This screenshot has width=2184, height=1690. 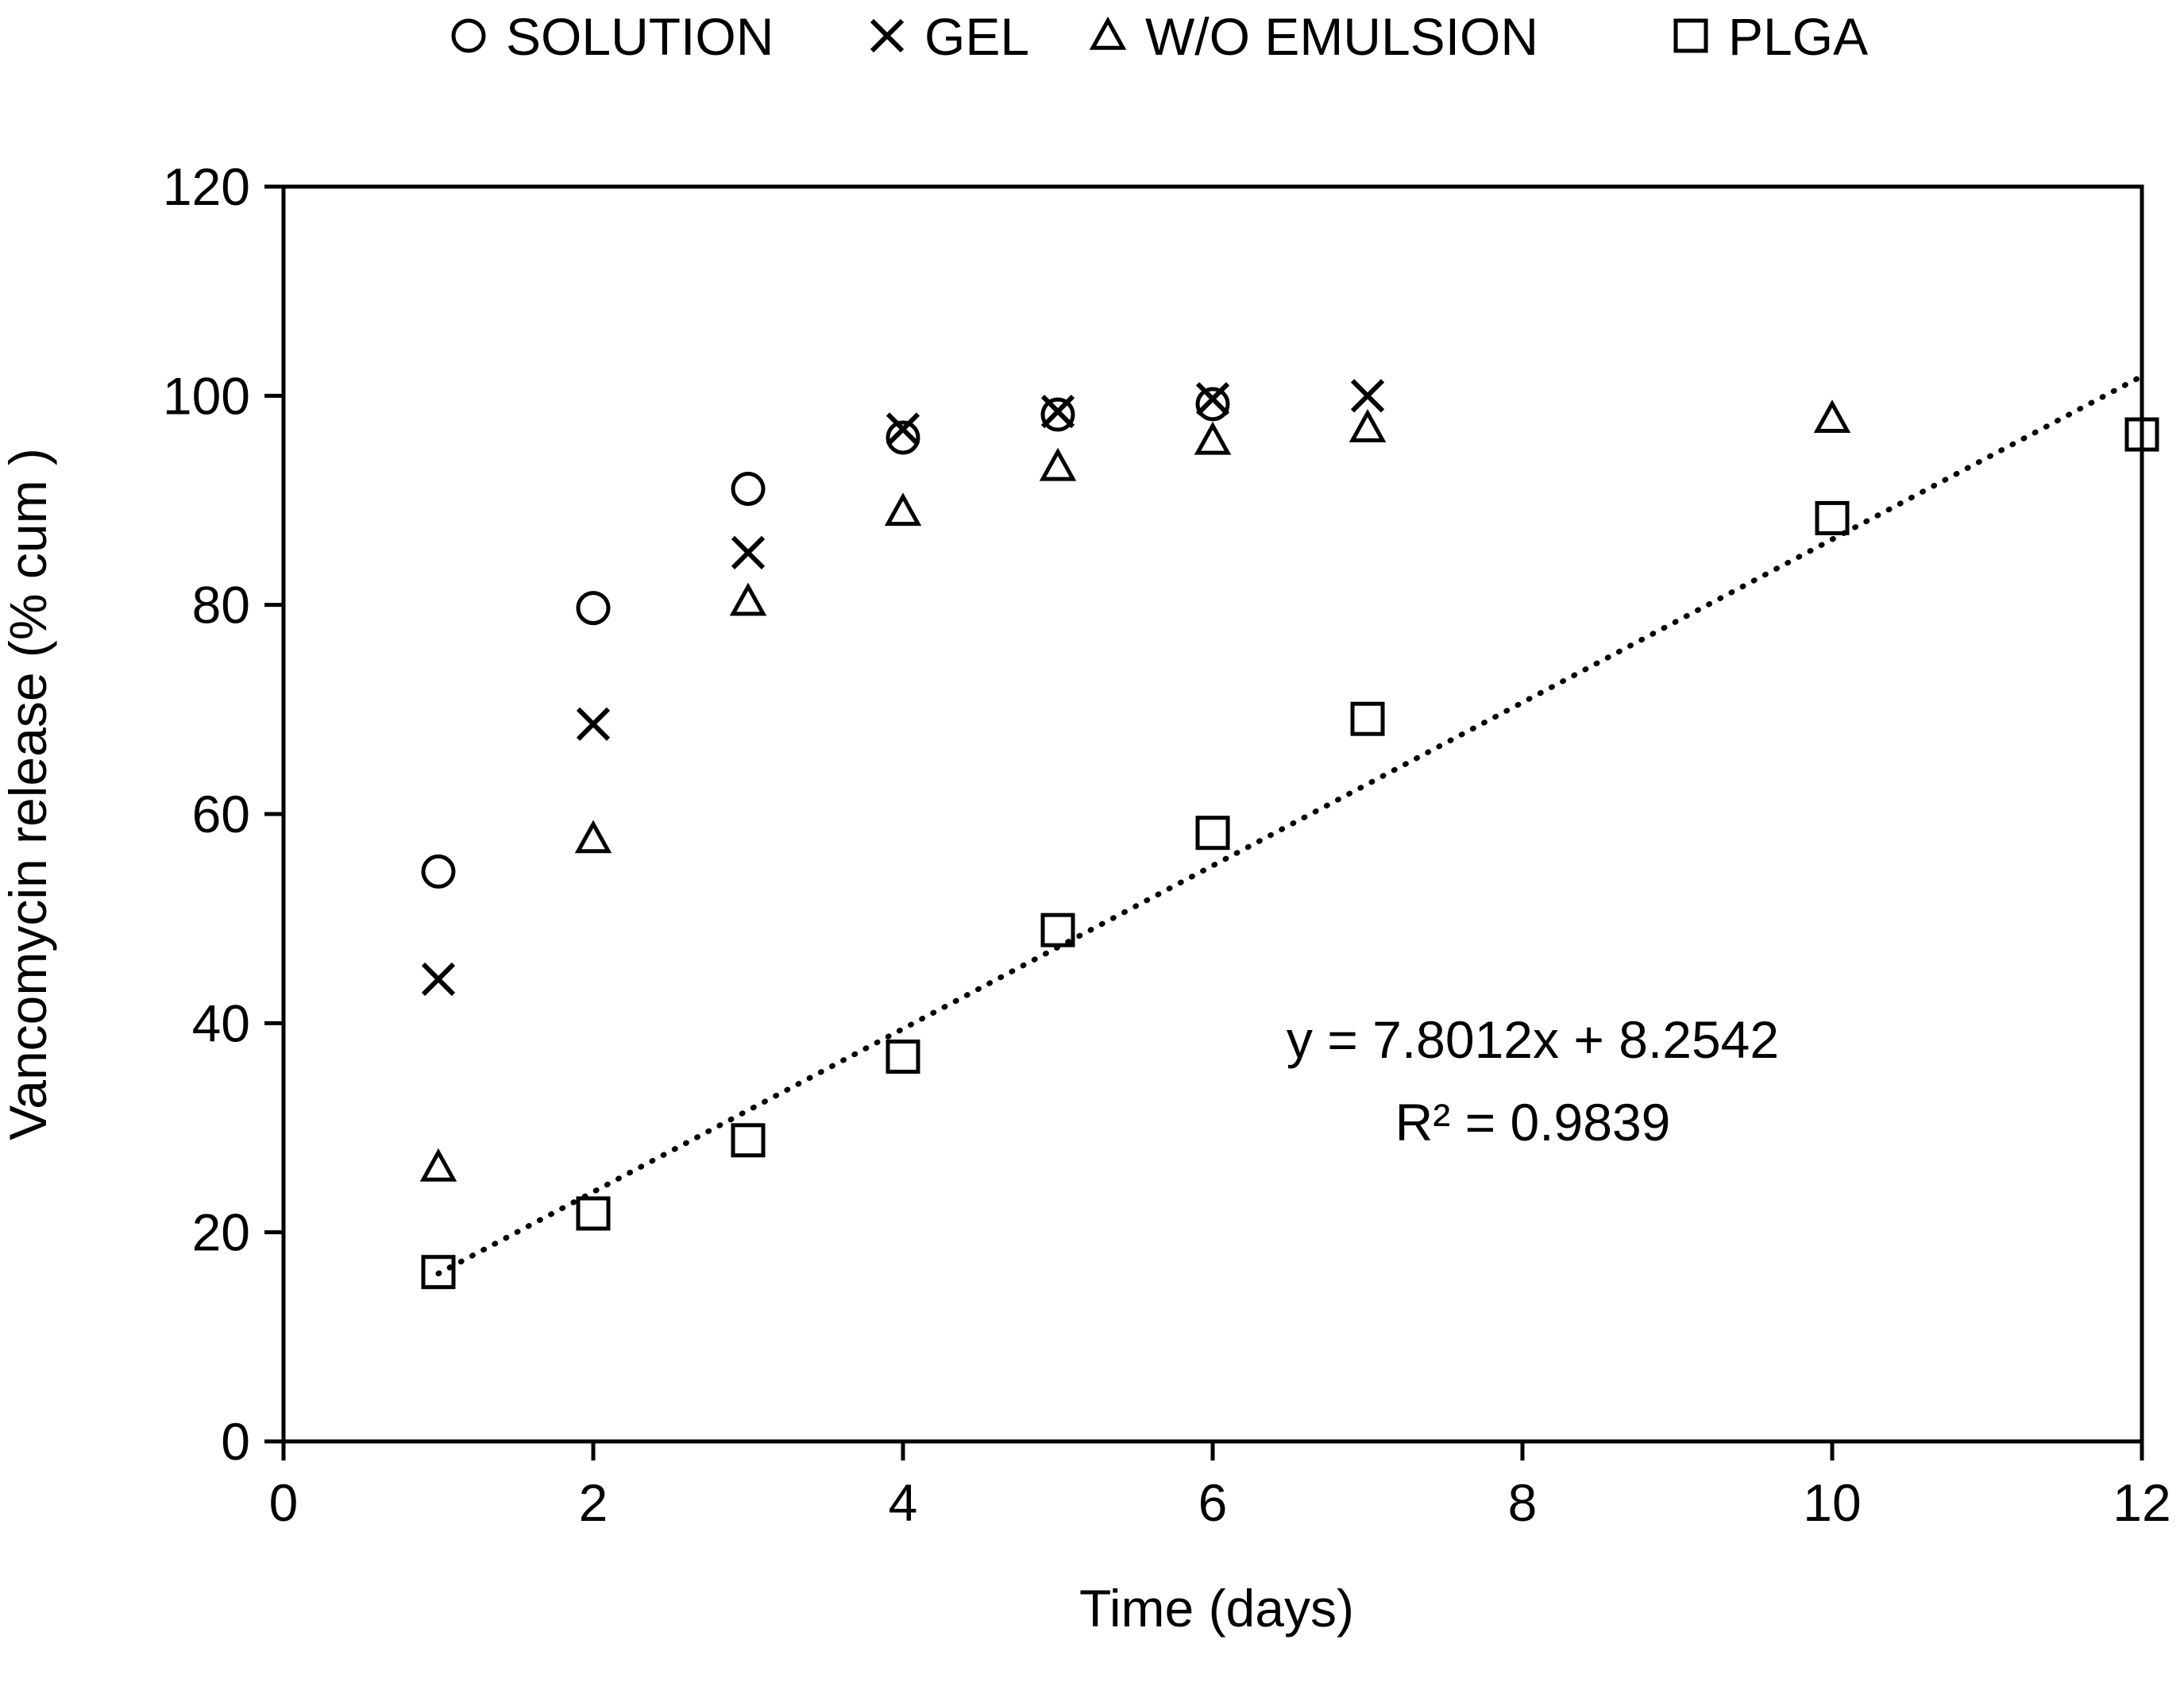 What do you see at coordinates (221, 1232) in the screenshot?
I see `y-tick-label: 20` at bounding box center [221, 1232].